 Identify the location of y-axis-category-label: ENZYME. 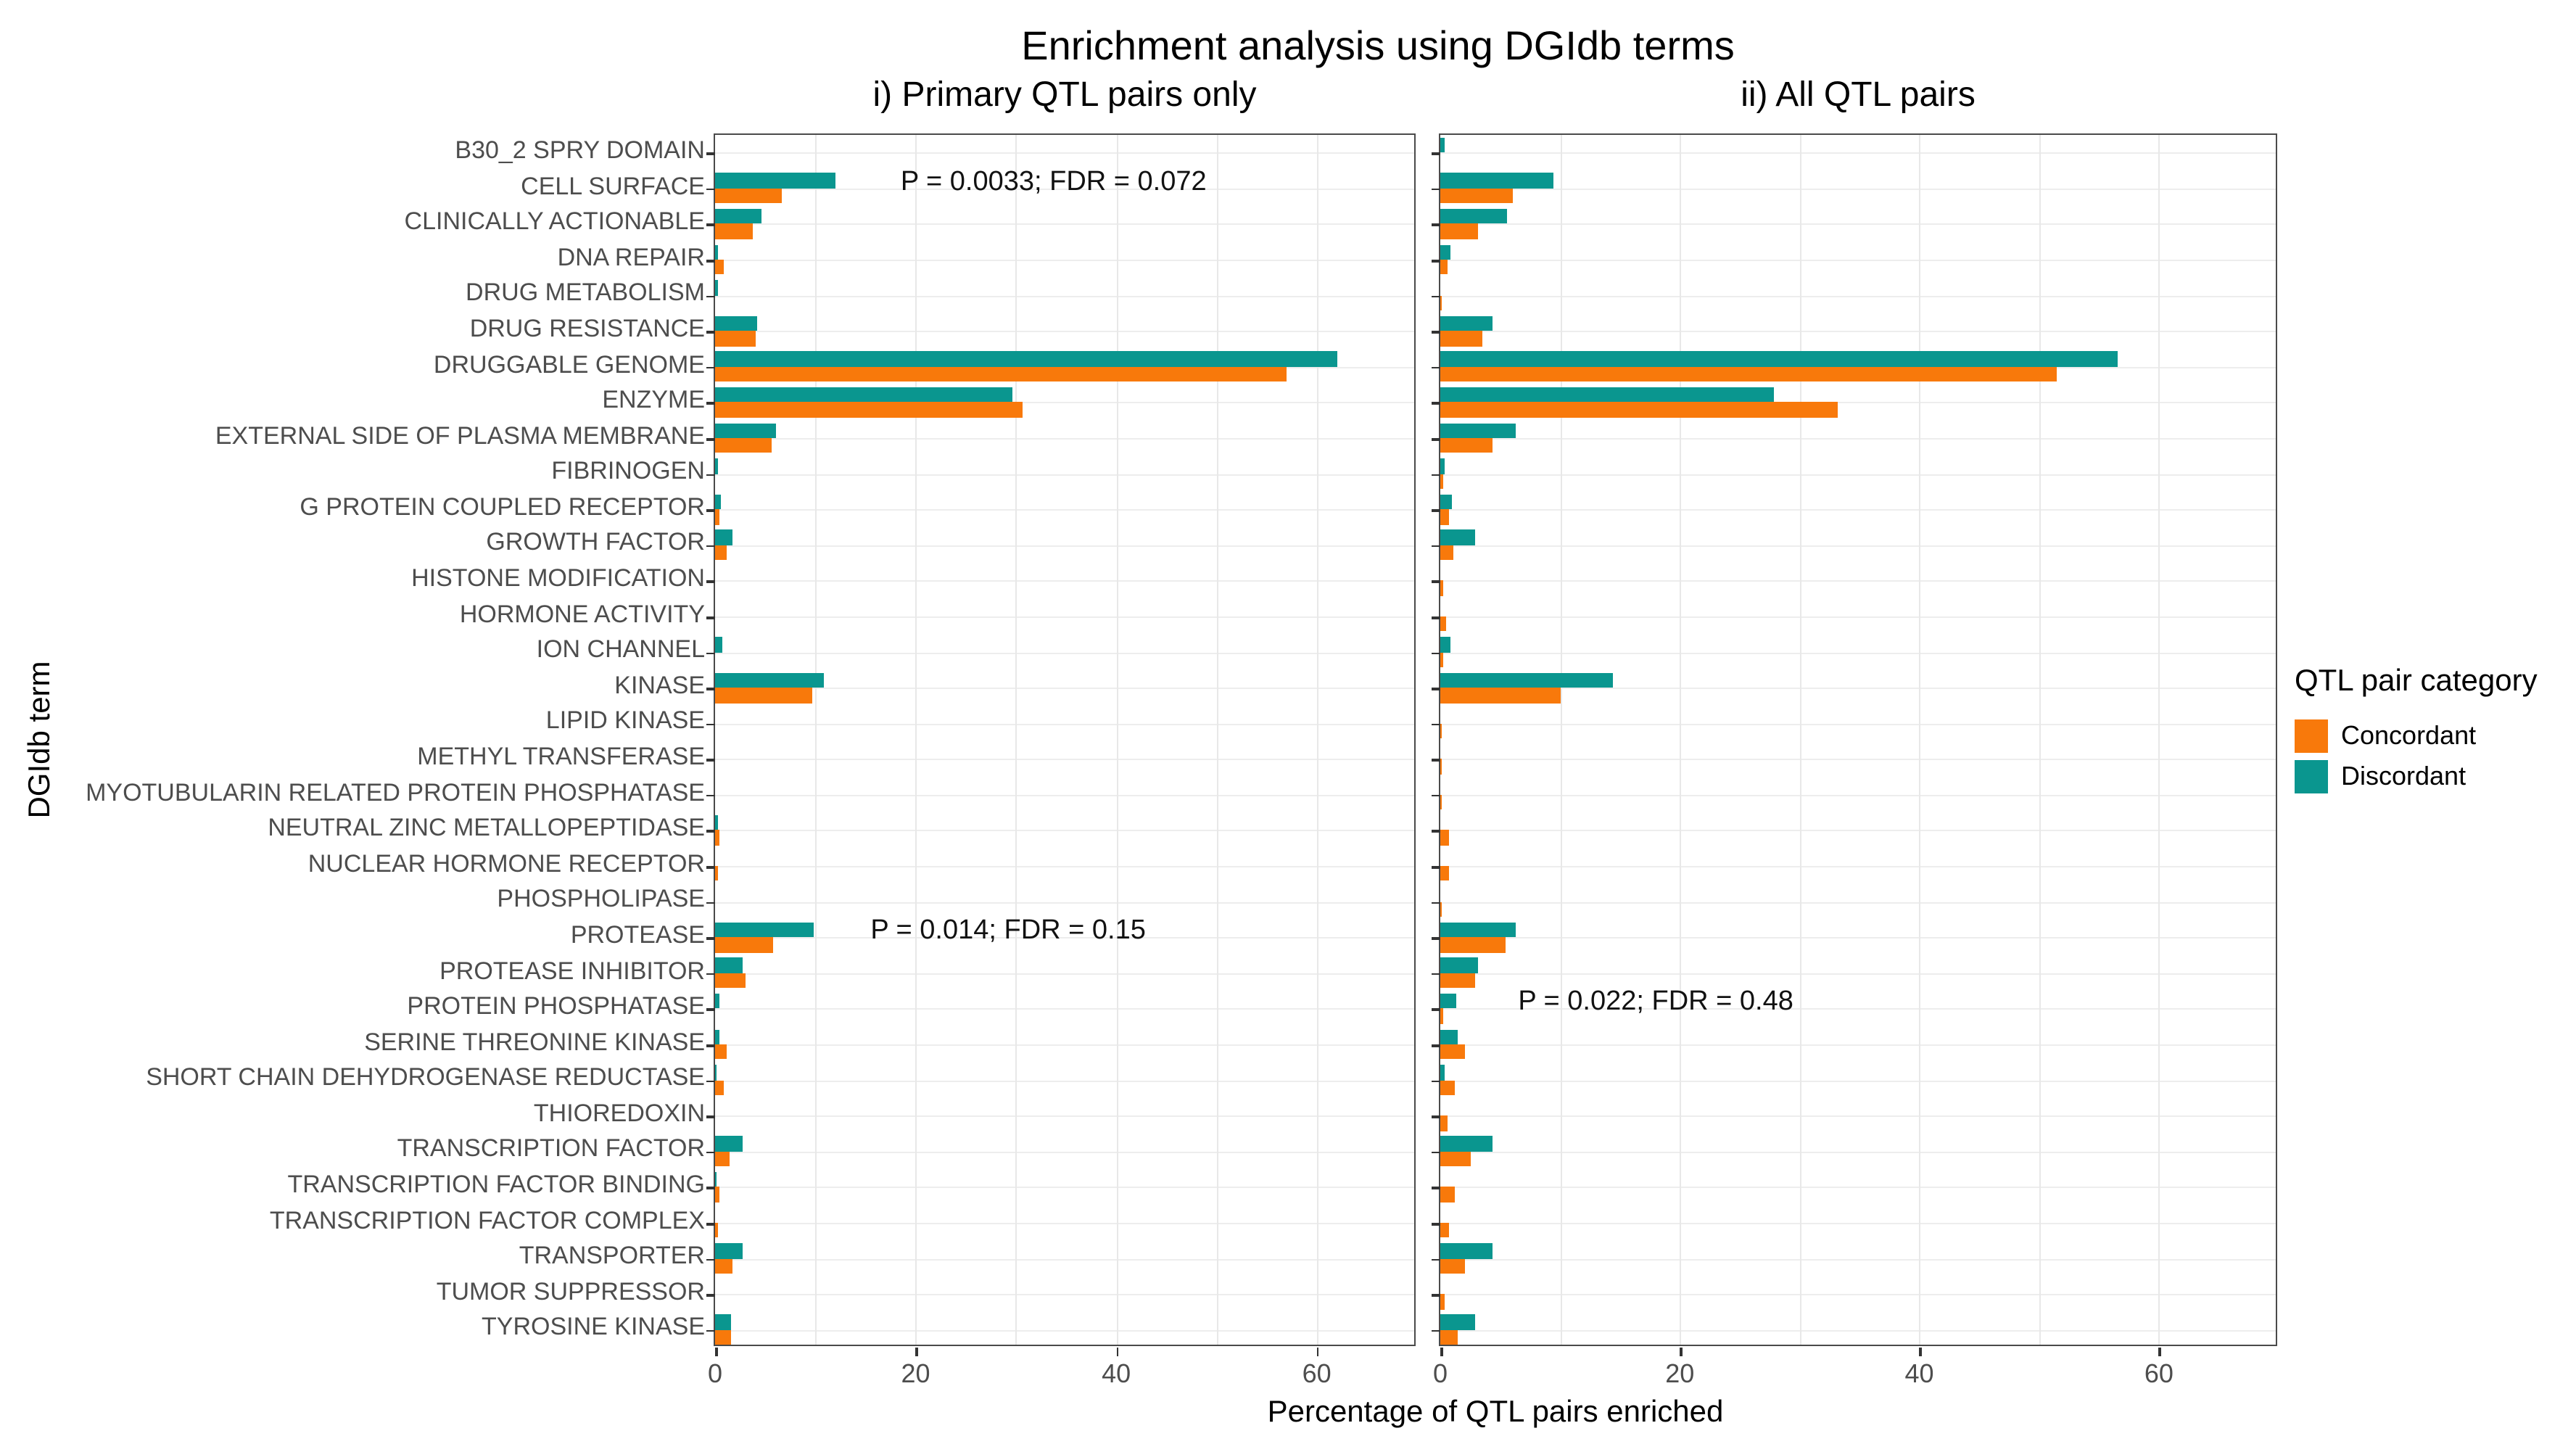
(653, 400).